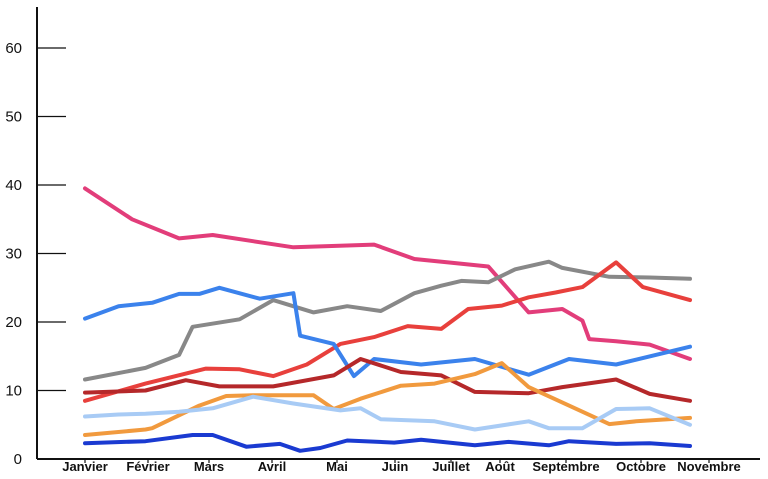  What do you see at coordinates (13, 322) in the screenshot?
I see `y-tick-label: 20` at bounding box center [13, 322].